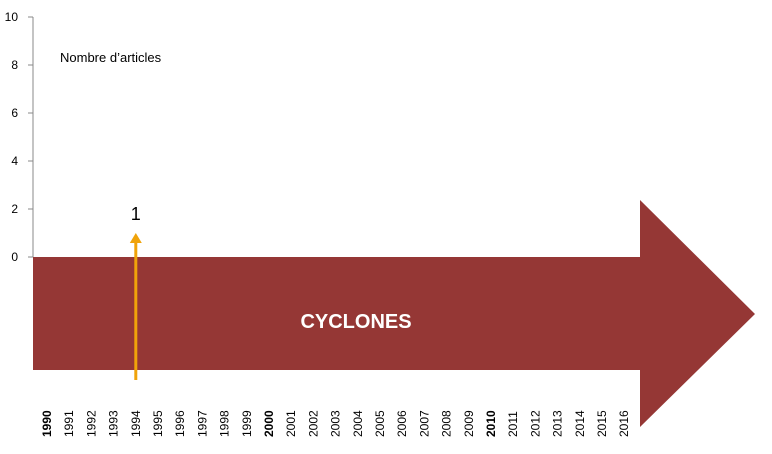 The height and width of the screenshot is (454, 772). What do you see at coordinates (380, 423) in the screenshot?
I see `x-tick-label: 2005` at bounding box center [380, 423].